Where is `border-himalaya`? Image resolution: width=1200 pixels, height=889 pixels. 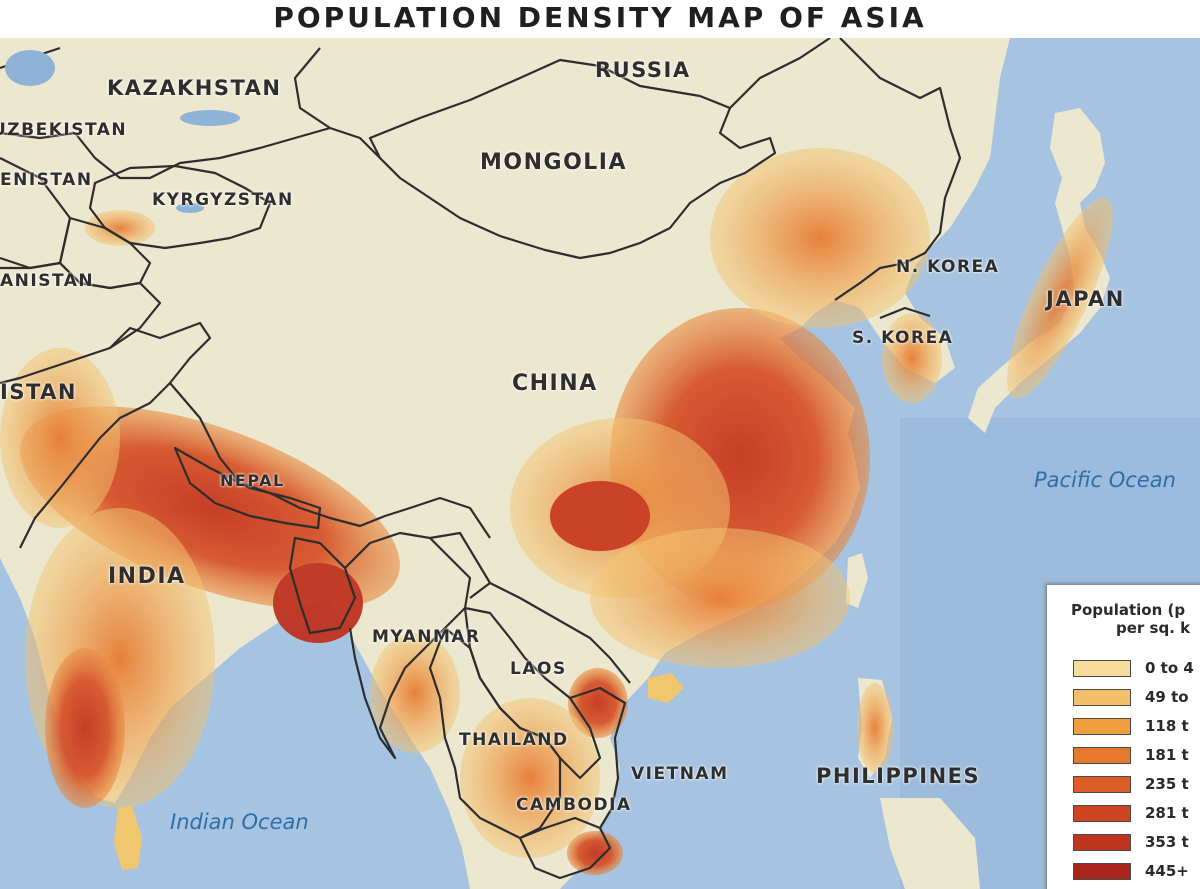
border-himalaya is located at coordinates (330, 460).